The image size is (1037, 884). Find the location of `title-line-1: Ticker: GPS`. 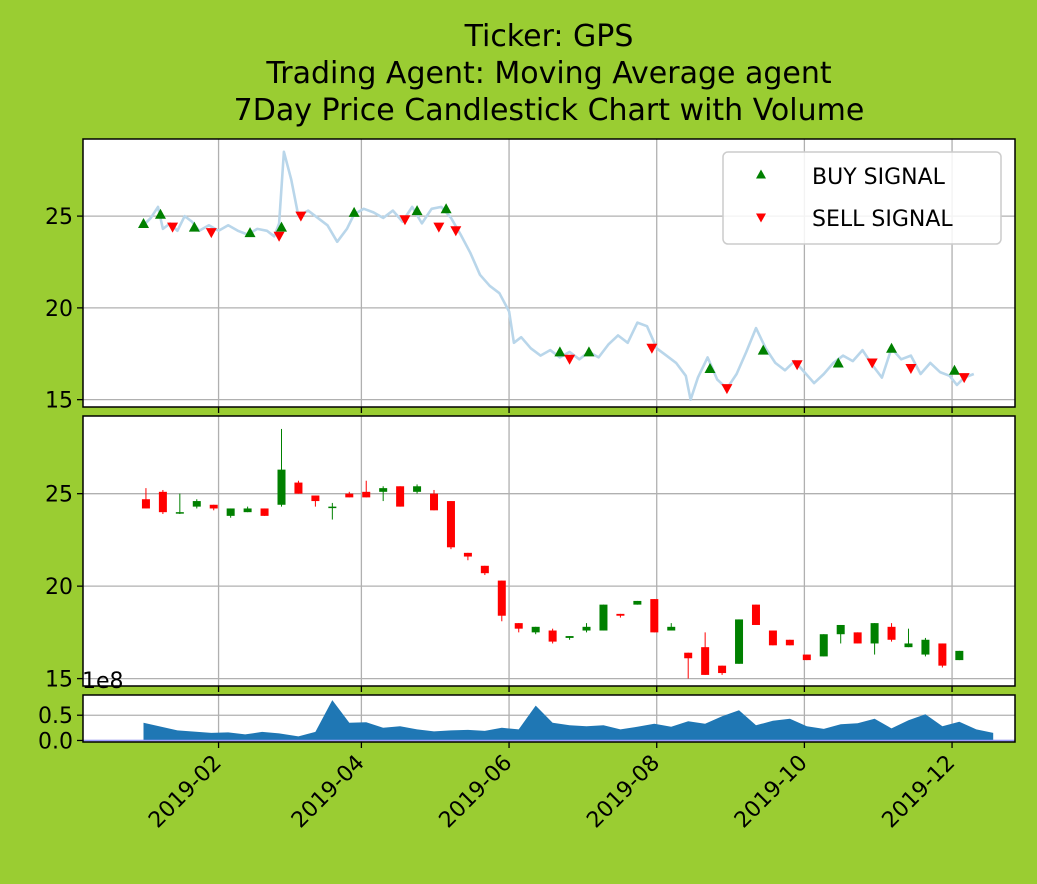

title-line-1: Ticker: GPS is located at coordinates (549, 36).